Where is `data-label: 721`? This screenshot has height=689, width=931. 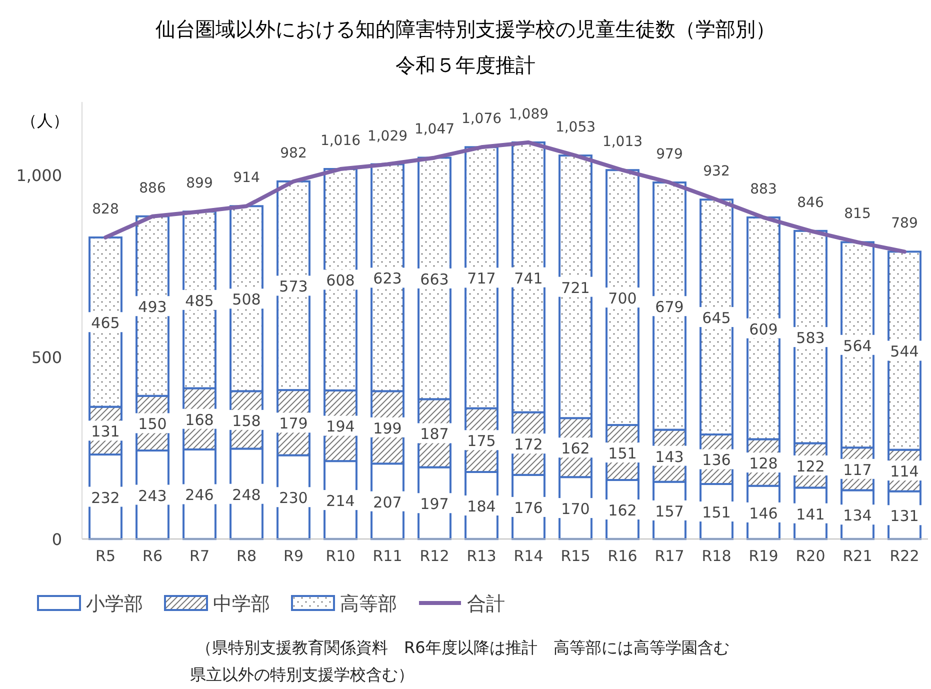 data-label: 721 is located at coordinates (575, 287).